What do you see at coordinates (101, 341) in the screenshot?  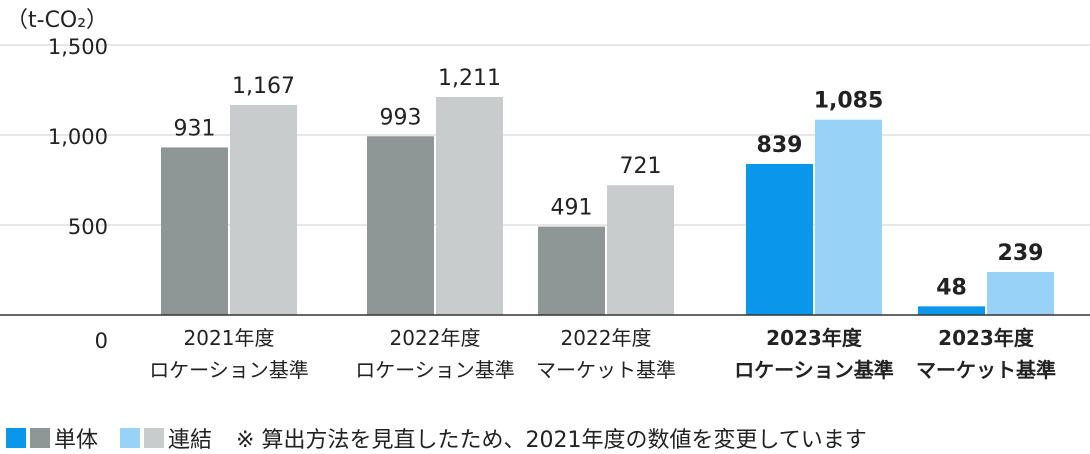 I see `y-tick-label: 0` at bounding box center [101, 341].